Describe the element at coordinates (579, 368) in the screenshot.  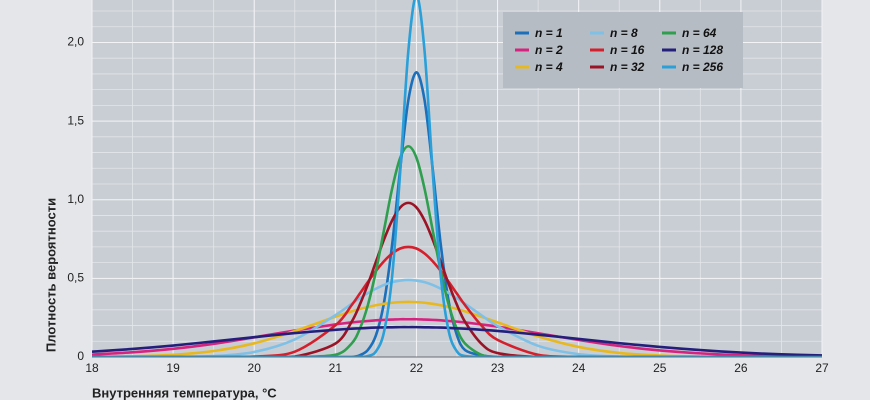
I see `x-tick-label: 24` at that location.